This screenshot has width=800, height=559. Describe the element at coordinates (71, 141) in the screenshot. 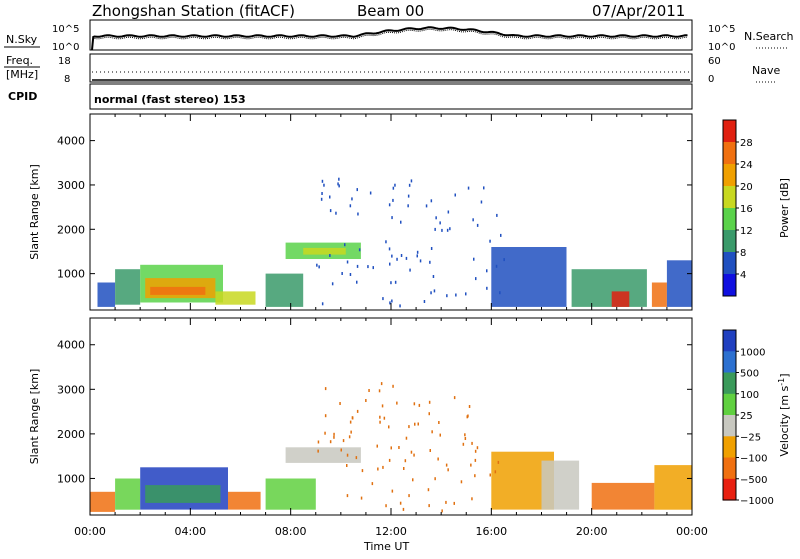

I see `power-y-tick-label: 4000` at that location.